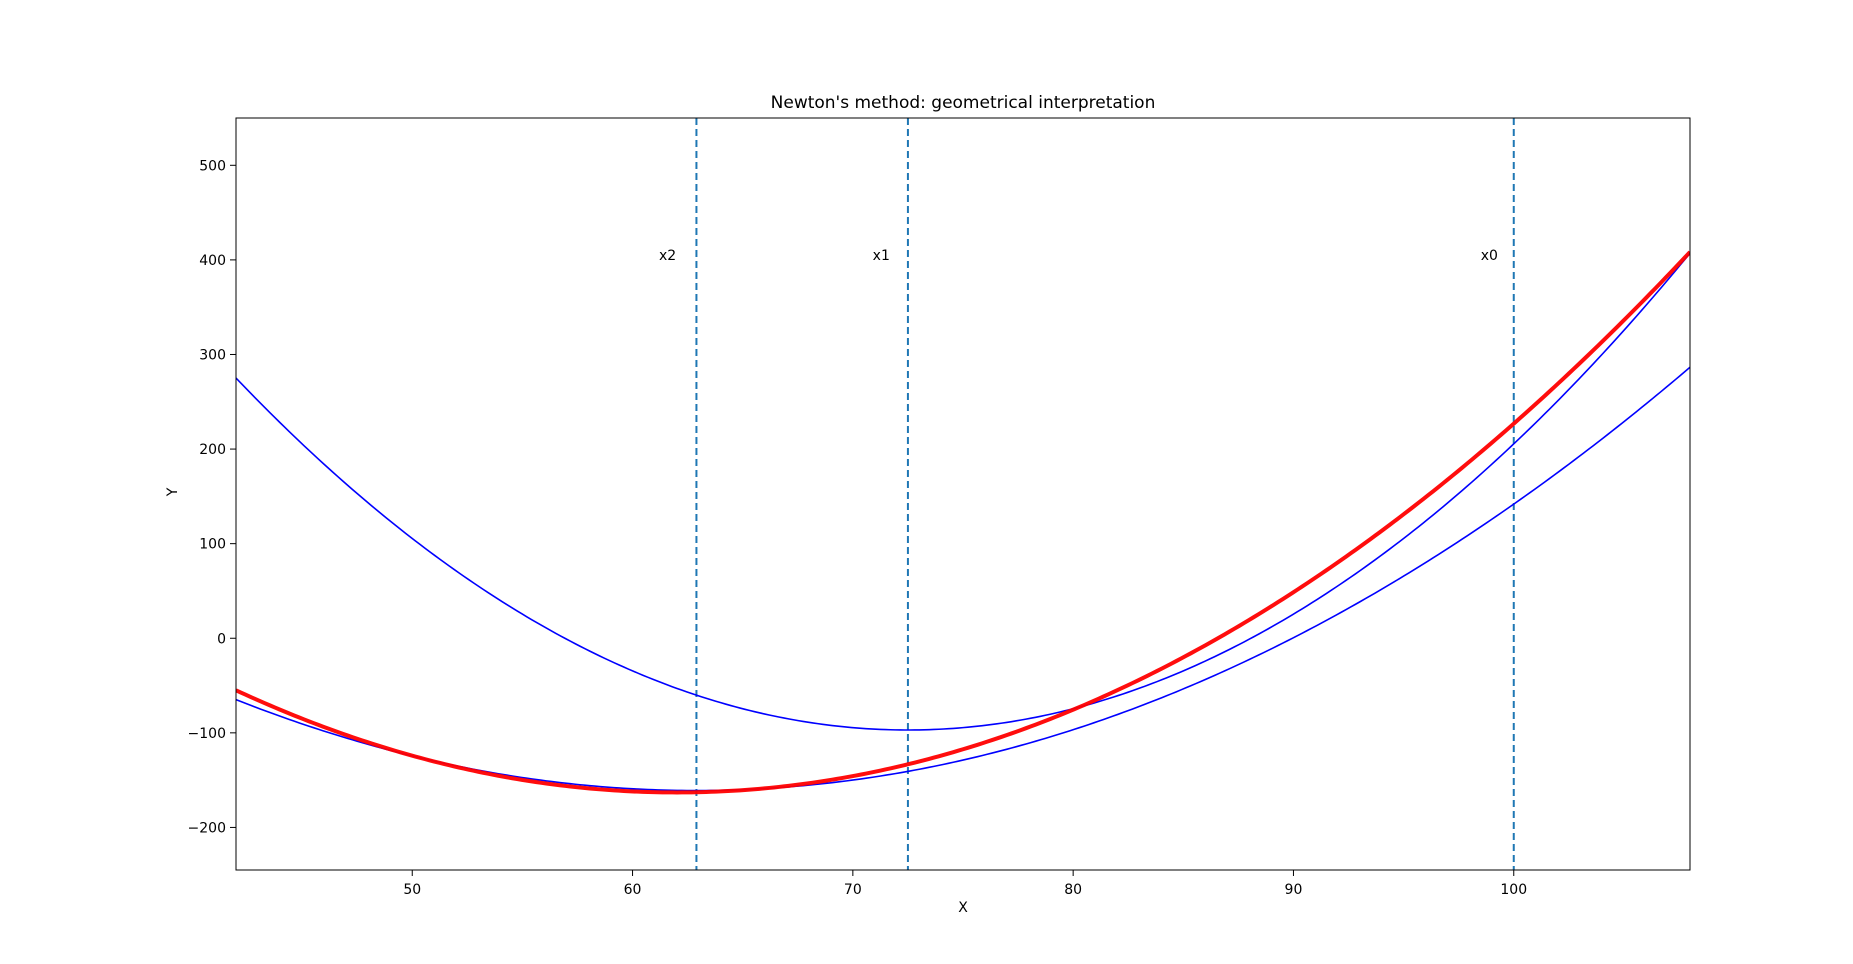  I want to click on x-tick-label: 50, so click(412, 890).